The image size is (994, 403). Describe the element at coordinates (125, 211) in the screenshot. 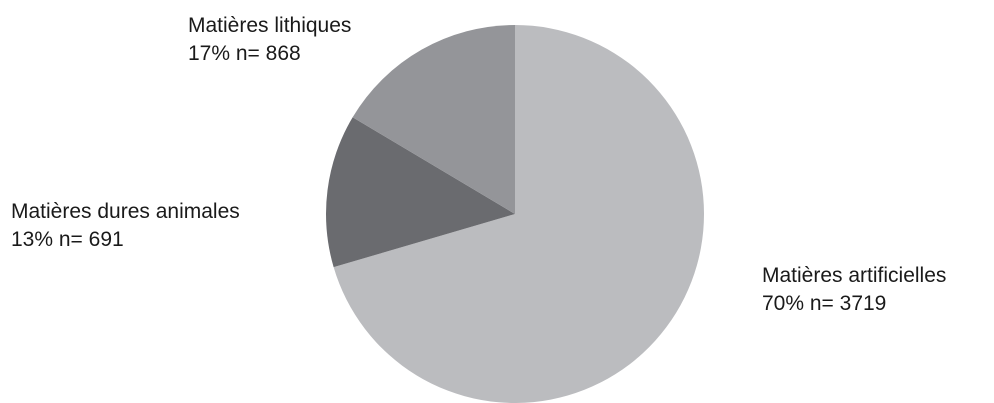

I see `label-name-dures-animales: Matières dures animales` at that location.